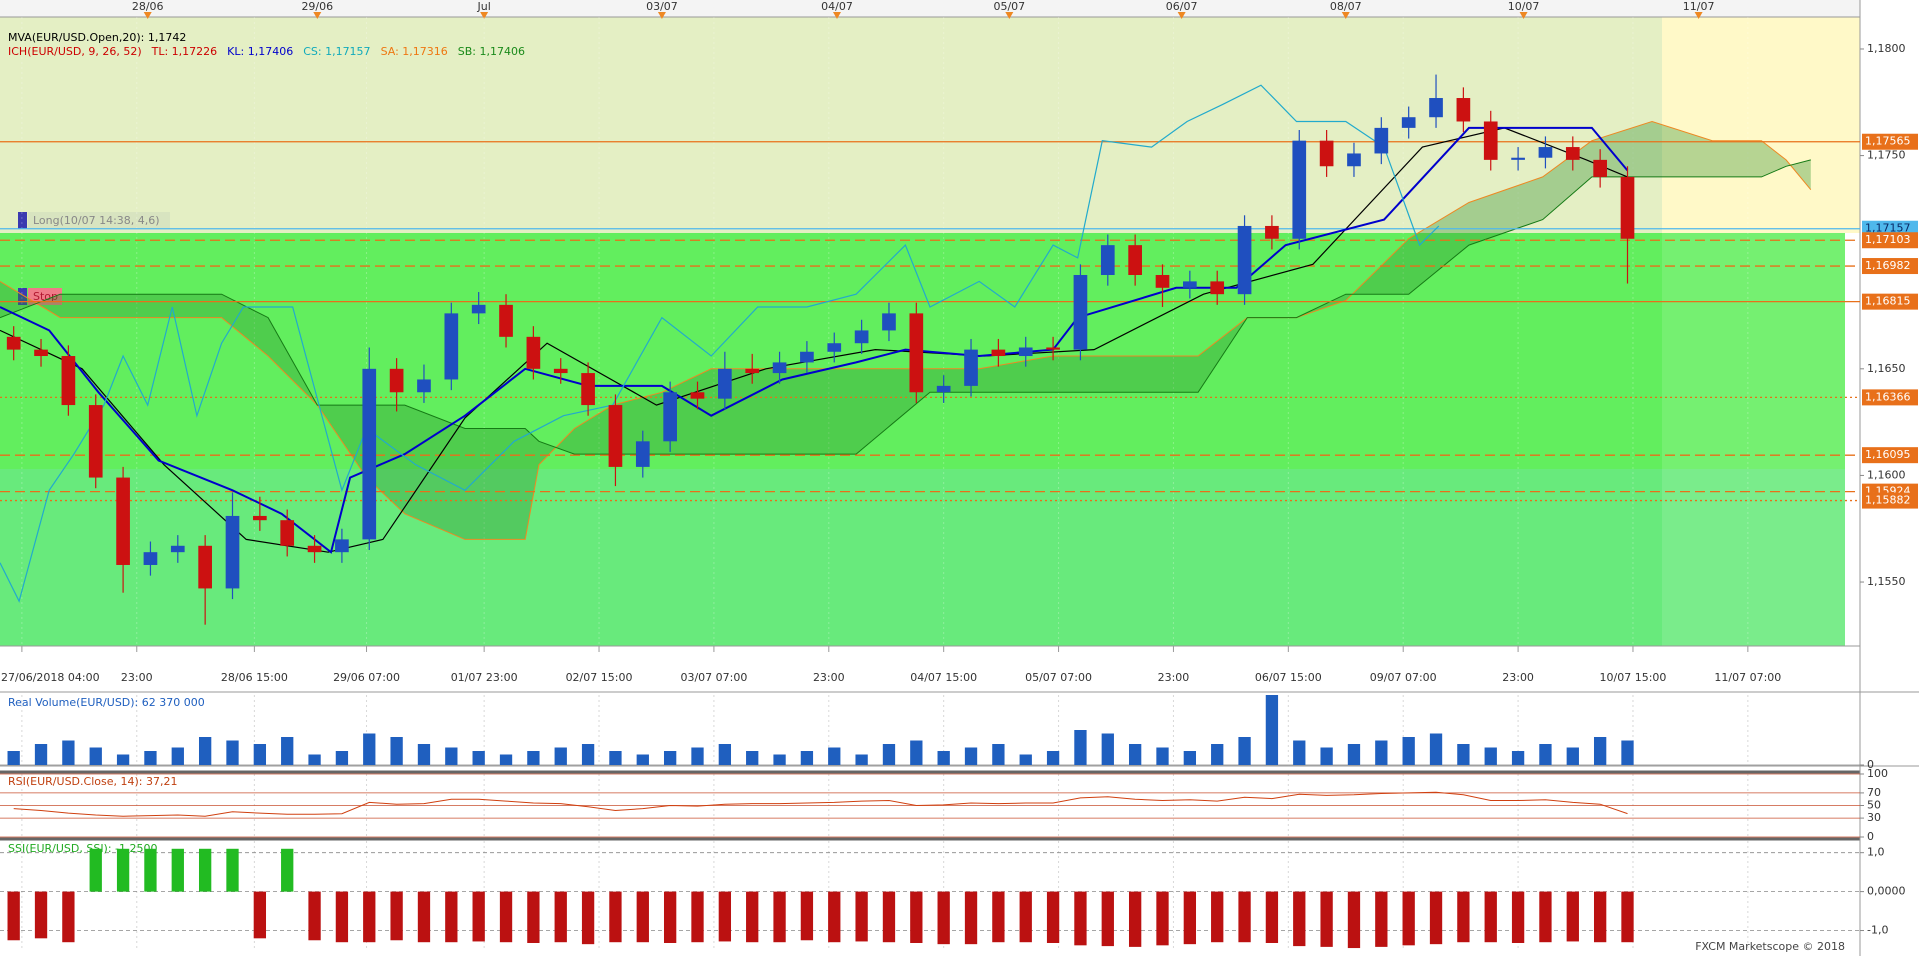 This screenshot has height=956, width=1919. What do you see at coordinates (1886, 48) in the screenshot?
I see `y-tick-label: 1,1800` at bounding box center [1886, 48].